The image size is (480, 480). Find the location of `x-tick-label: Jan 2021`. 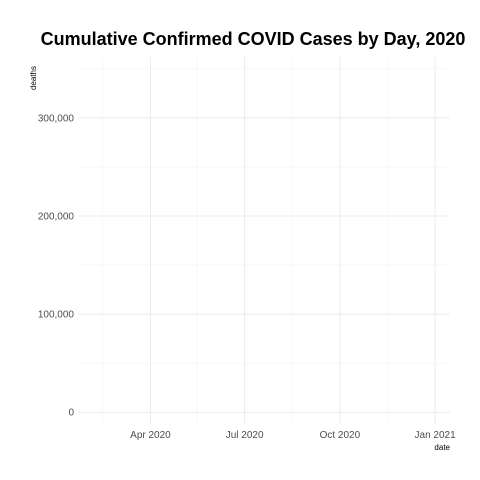

x-tick-label: Jan 2021 is located at coordinates (436, 435).